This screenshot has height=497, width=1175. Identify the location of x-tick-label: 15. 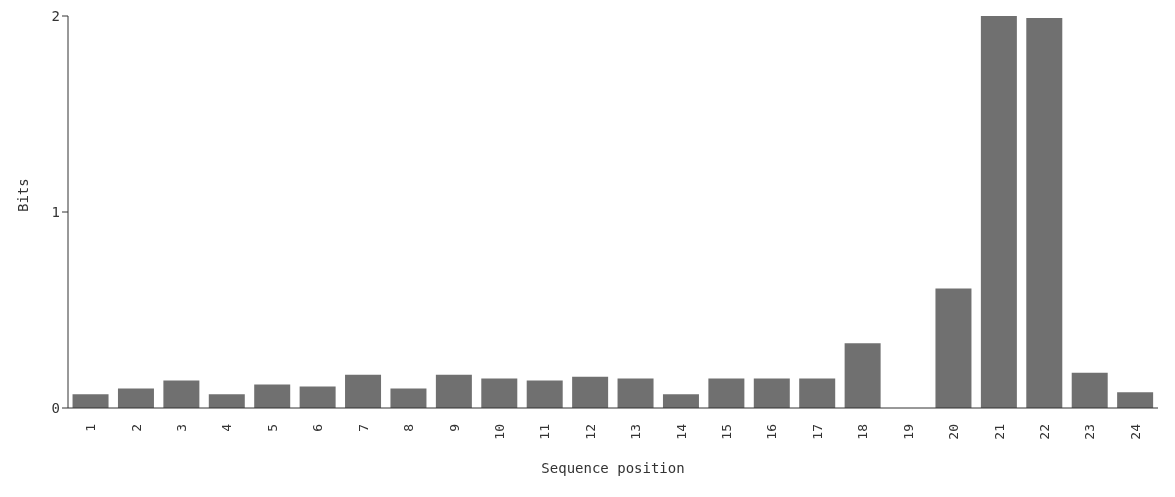
(727, 432).